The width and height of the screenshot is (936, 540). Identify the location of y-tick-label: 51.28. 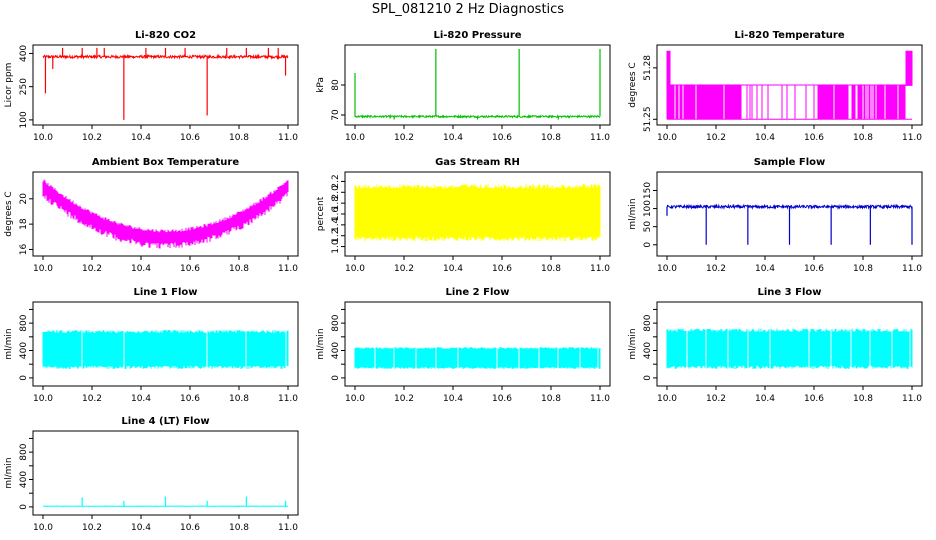
(648, 68).